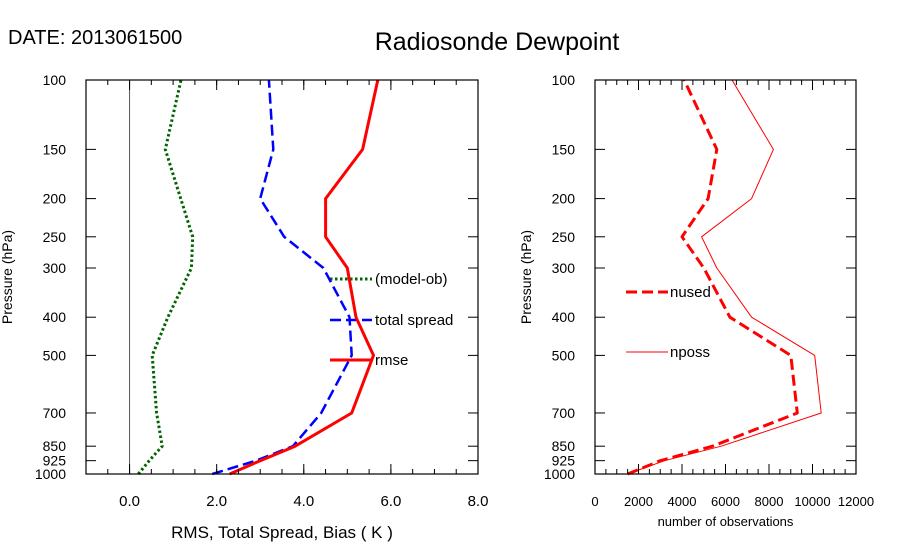  I want to click on x-tick-label: 4000, so click(682, 501).